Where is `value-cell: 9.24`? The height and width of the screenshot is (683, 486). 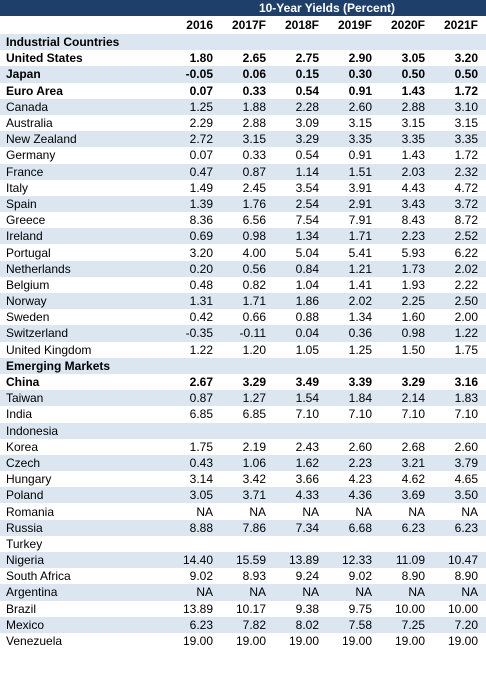
value-cell: 9.24 is located at coordinates (307, 576).